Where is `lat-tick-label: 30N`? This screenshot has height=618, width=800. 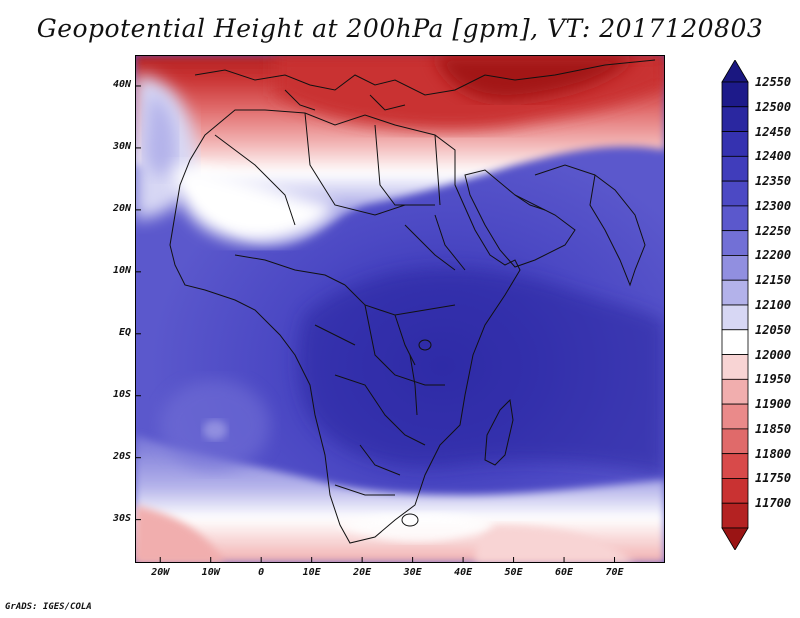 lat-tick-label: 30N is located at coordinates (121, 146).